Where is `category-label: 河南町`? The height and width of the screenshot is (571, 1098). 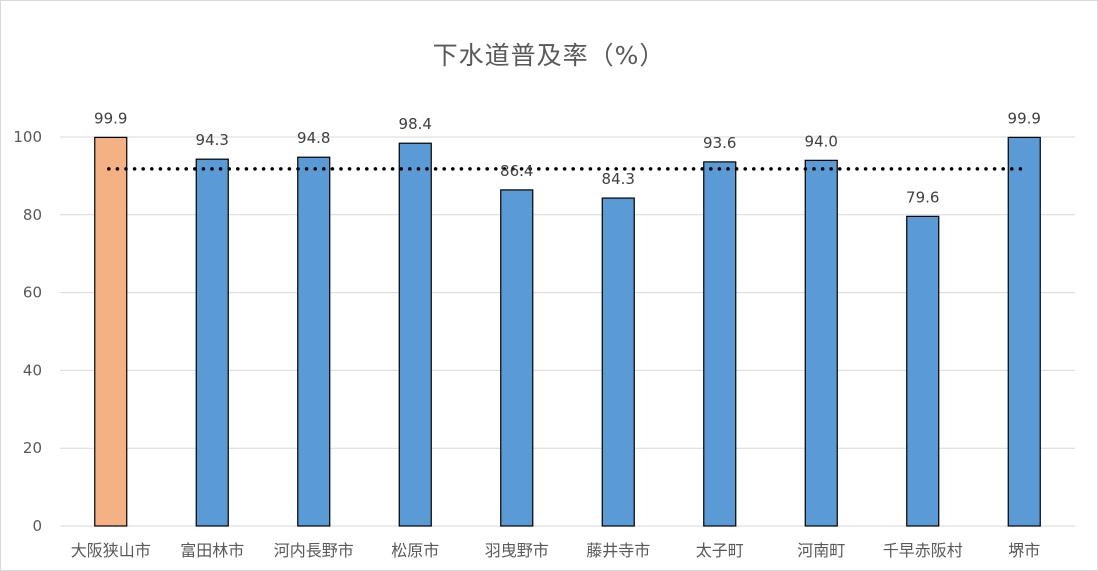
category-label: 河南町 is located at coordinates (821, 550).